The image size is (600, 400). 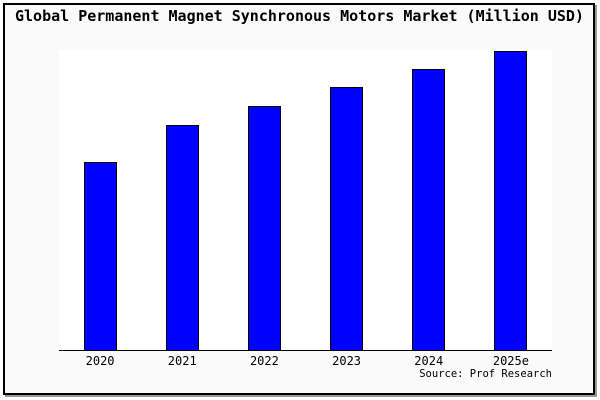 I want to click on x-axis-labels: 2020 2021 2022 2023 2024 2025e, so click(x=305, y=361).